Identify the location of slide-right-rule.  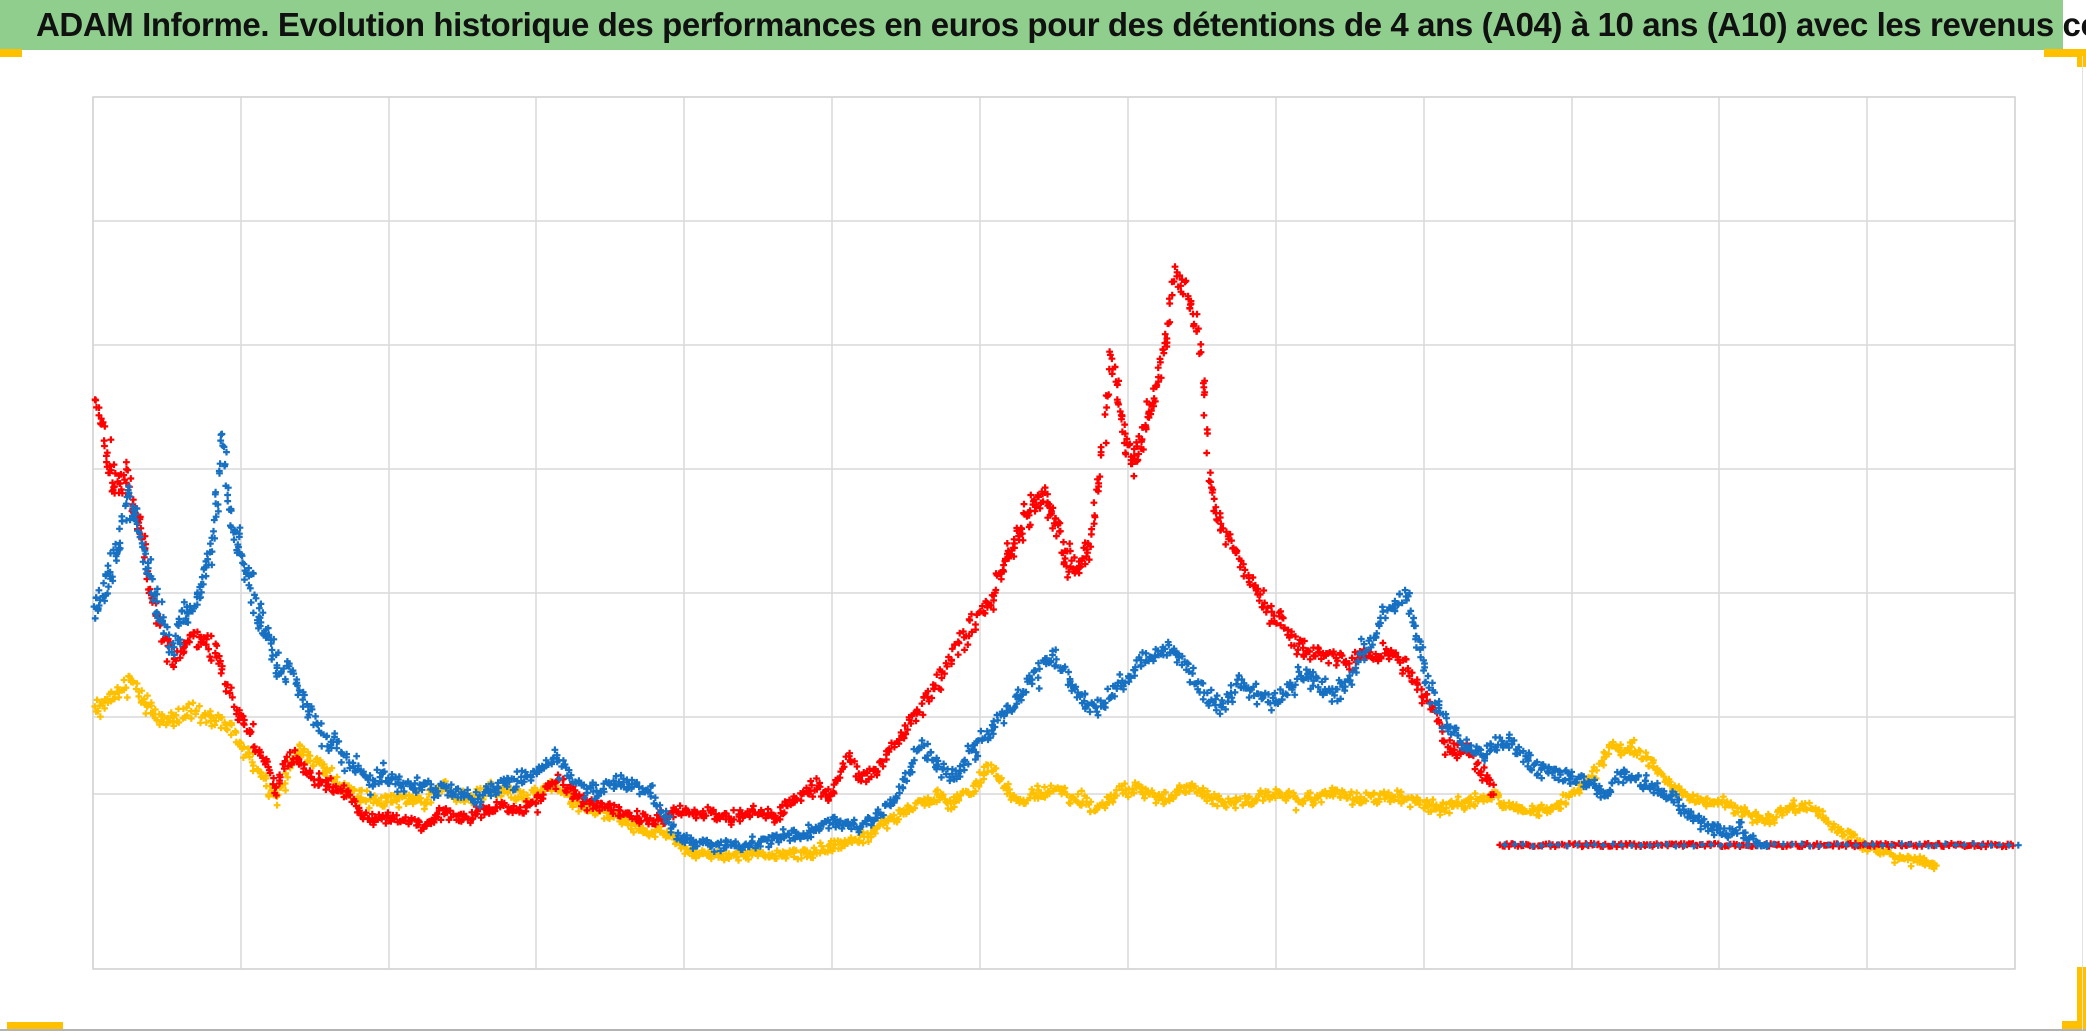
(2082, 543).